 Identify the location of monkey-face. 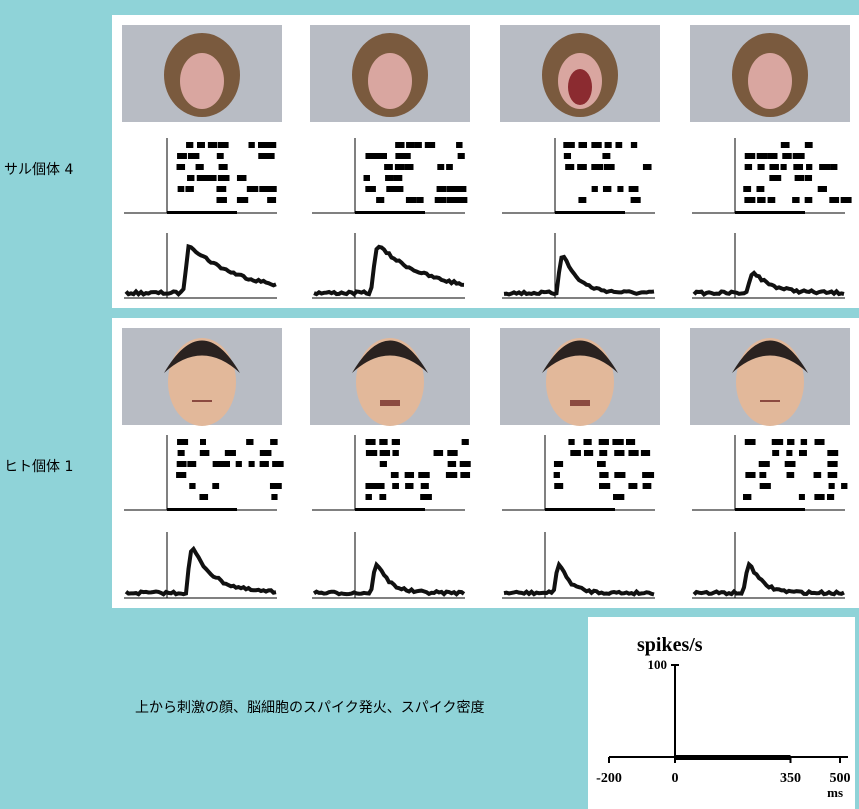
(202, 81).